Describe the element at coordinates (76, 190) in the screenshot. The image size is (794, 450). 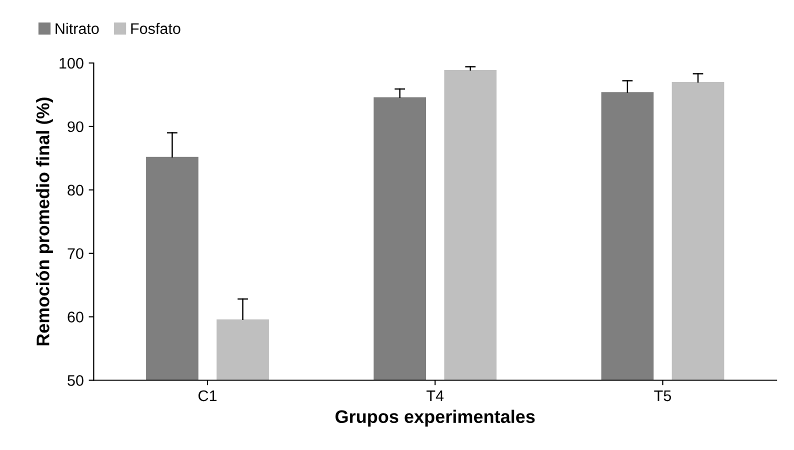
I see `y-tick-label: 80` at that location.